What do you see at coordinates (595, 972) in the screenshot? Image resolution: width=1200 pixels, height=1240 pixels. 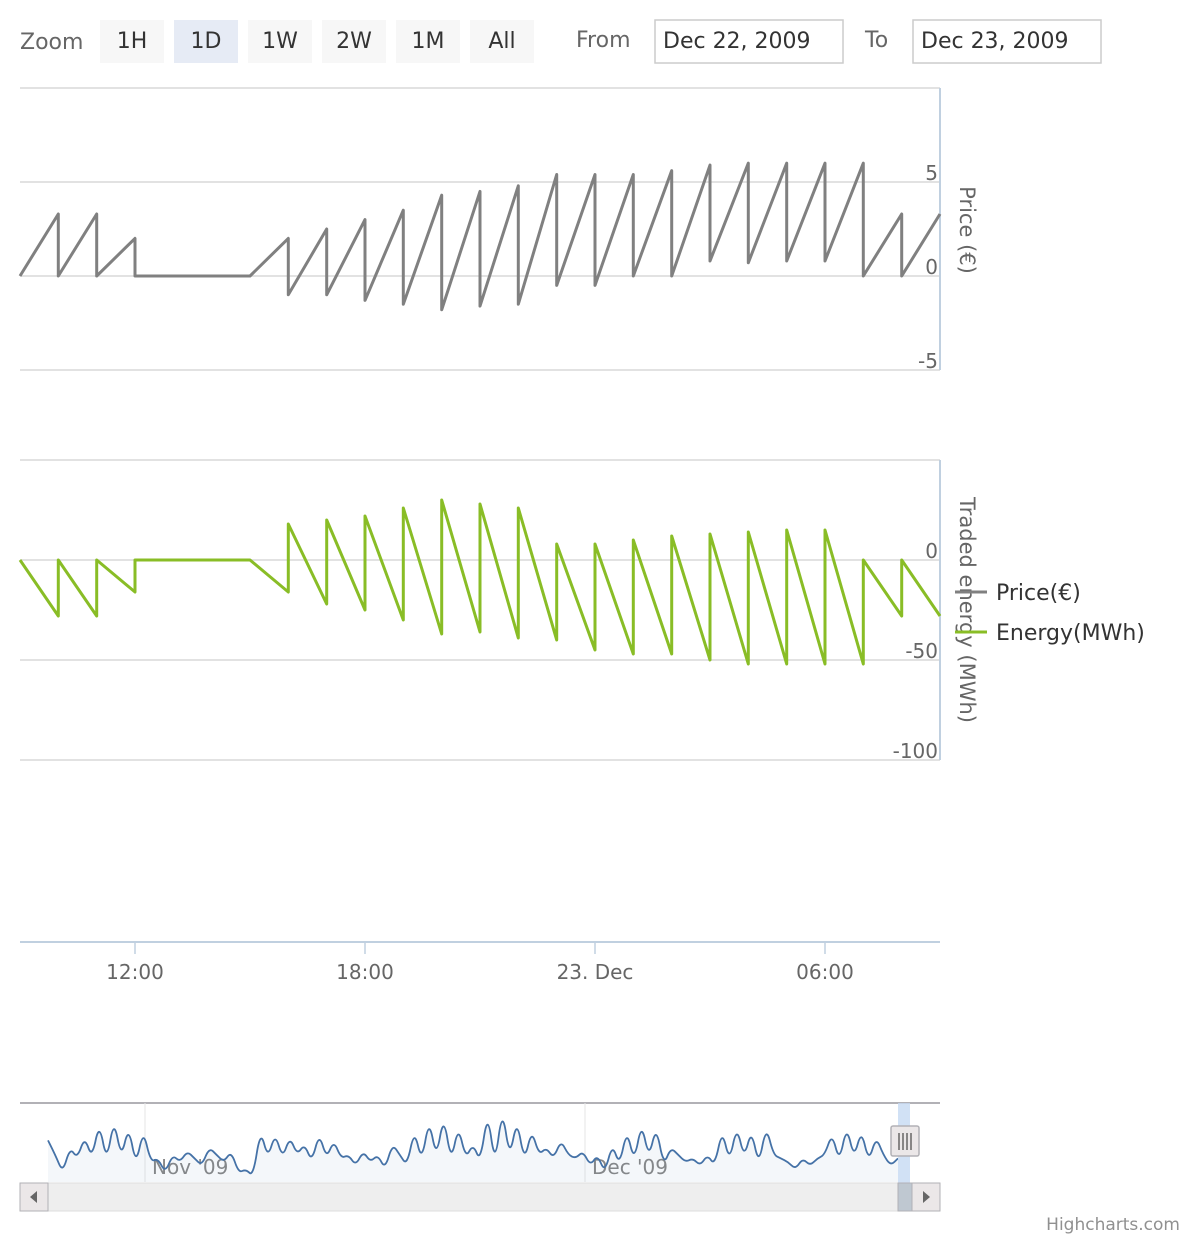 I see `x-tick-label: 23. Dec` at bounding box center [595, 972].